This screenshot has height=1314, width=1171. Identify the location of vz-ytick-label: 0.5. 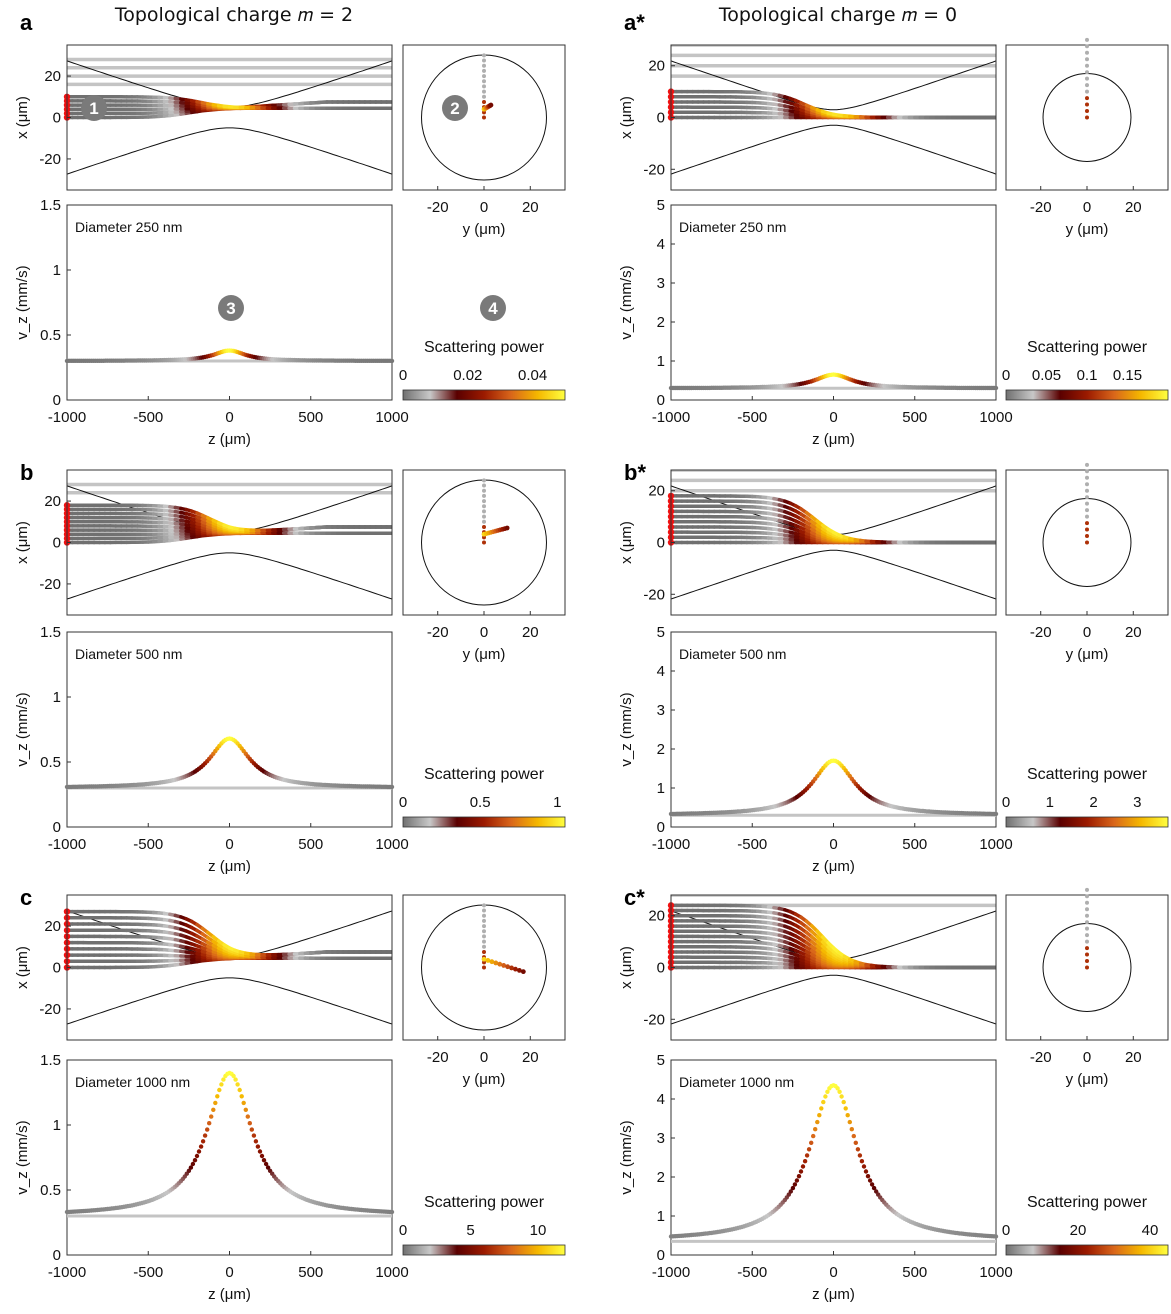
(50, 762).